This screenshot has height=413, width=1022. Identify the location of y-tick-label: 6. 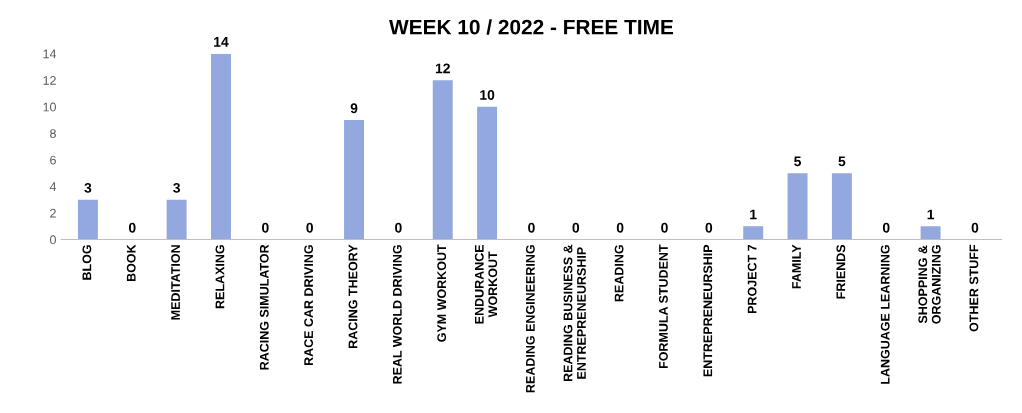
(53, 160).